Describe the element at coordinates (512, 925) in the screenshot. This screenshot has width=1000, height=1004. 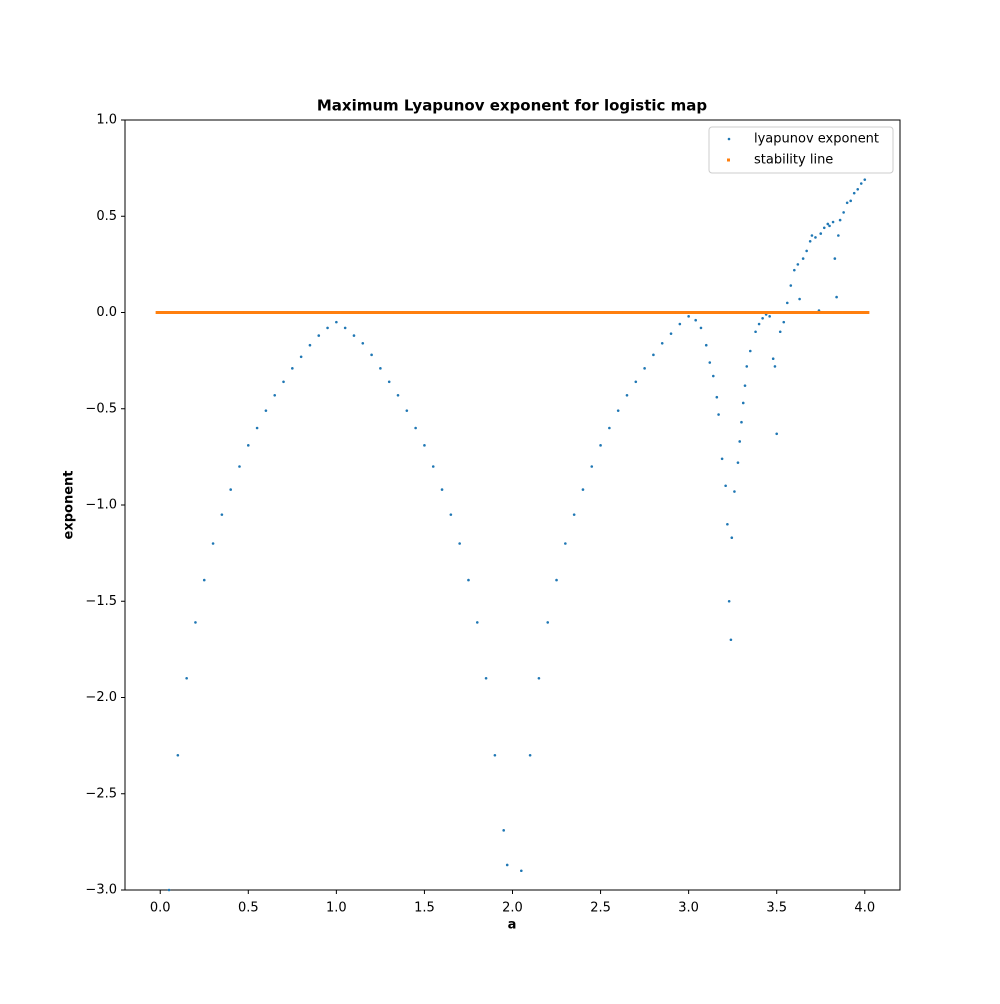
I see `x-axis-label: a` at that location.